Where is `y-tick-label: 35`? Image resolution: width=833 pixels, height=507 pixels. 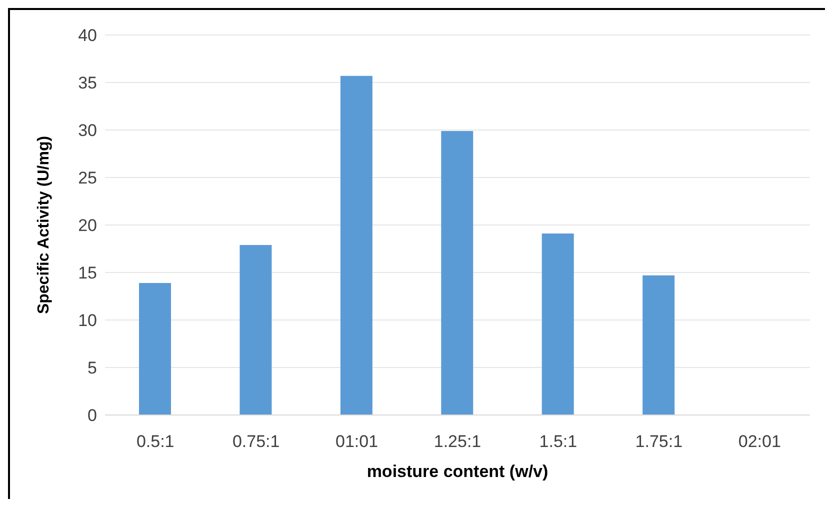 y-tick-label: 35 is located at coordinates (87, 83).